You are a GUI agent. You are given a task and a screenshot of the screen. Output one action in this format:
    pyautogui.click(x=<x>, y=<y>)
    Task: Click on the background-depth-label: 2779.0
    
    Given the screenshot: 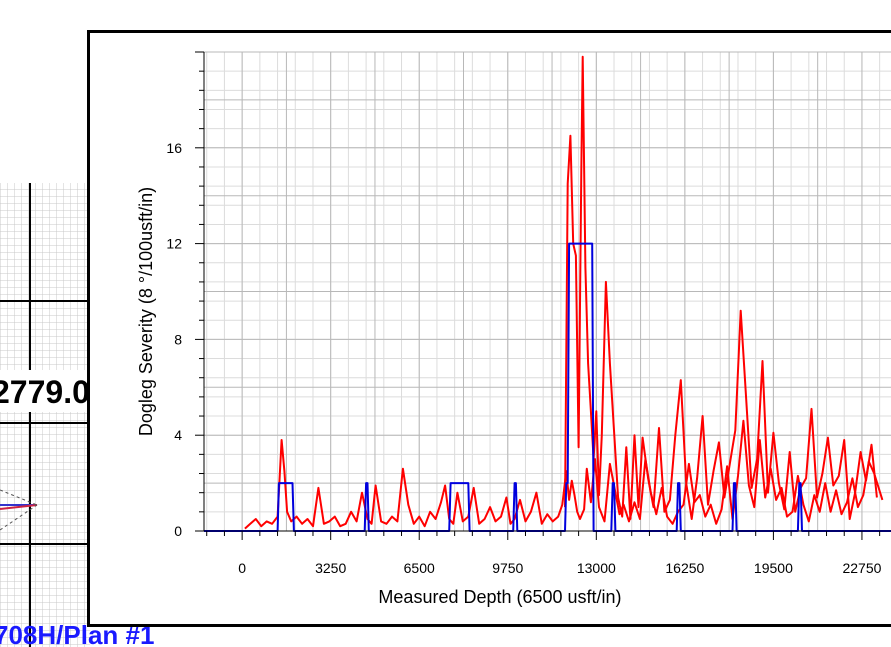 What is the action you would take?
    pyautogui.click(x=45, y=392)
    